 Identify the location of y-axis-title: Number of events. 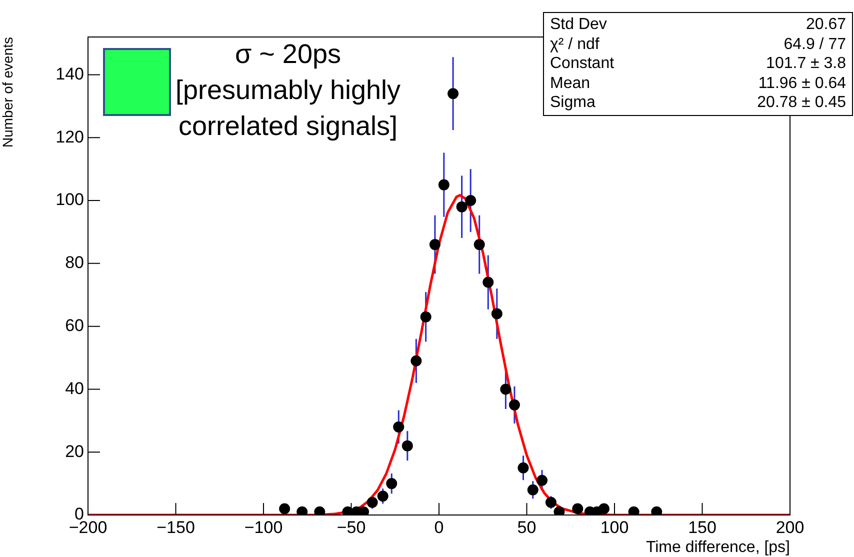
(8, 92).